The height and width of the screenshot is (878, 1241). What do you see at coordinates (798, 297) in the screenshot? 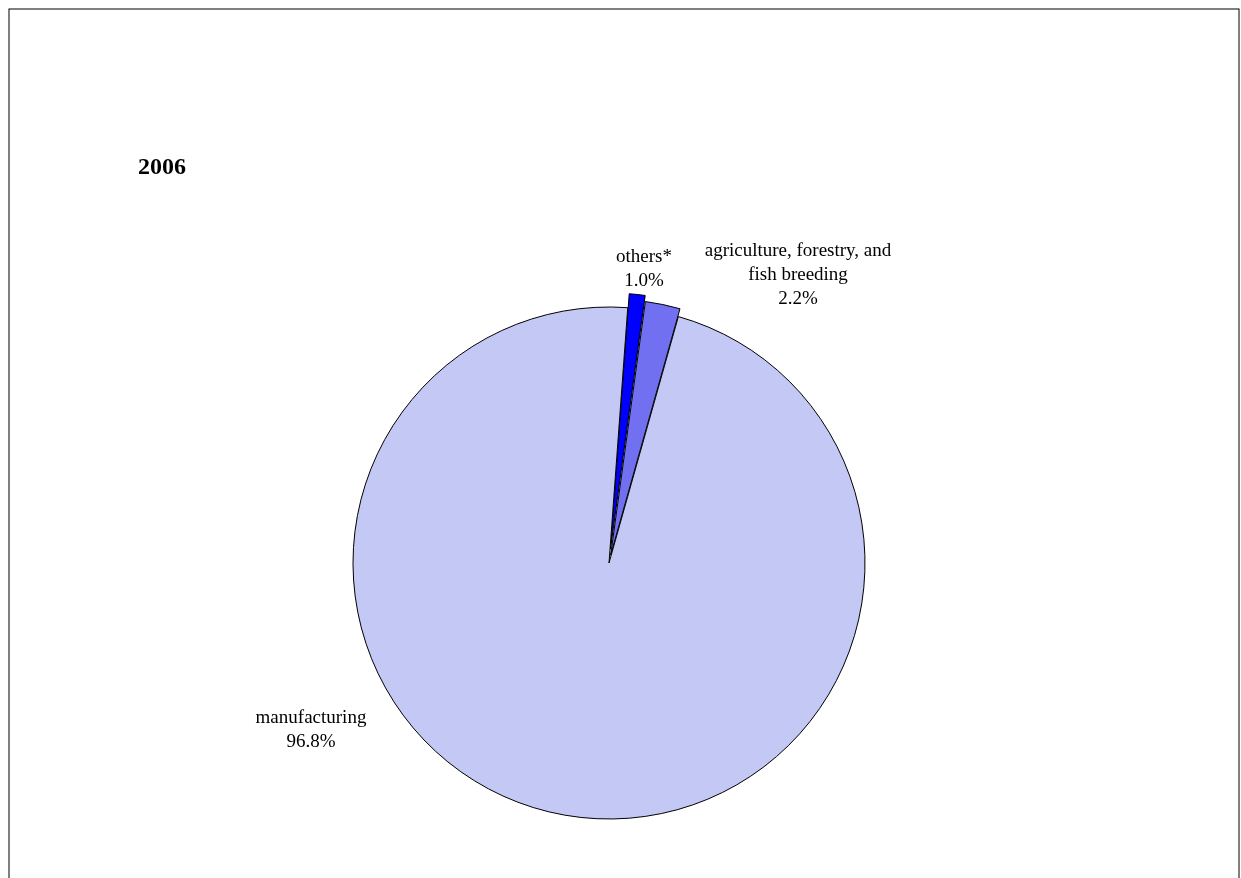
I see `data-label: 2.2%` at bounding box center [798, 297].